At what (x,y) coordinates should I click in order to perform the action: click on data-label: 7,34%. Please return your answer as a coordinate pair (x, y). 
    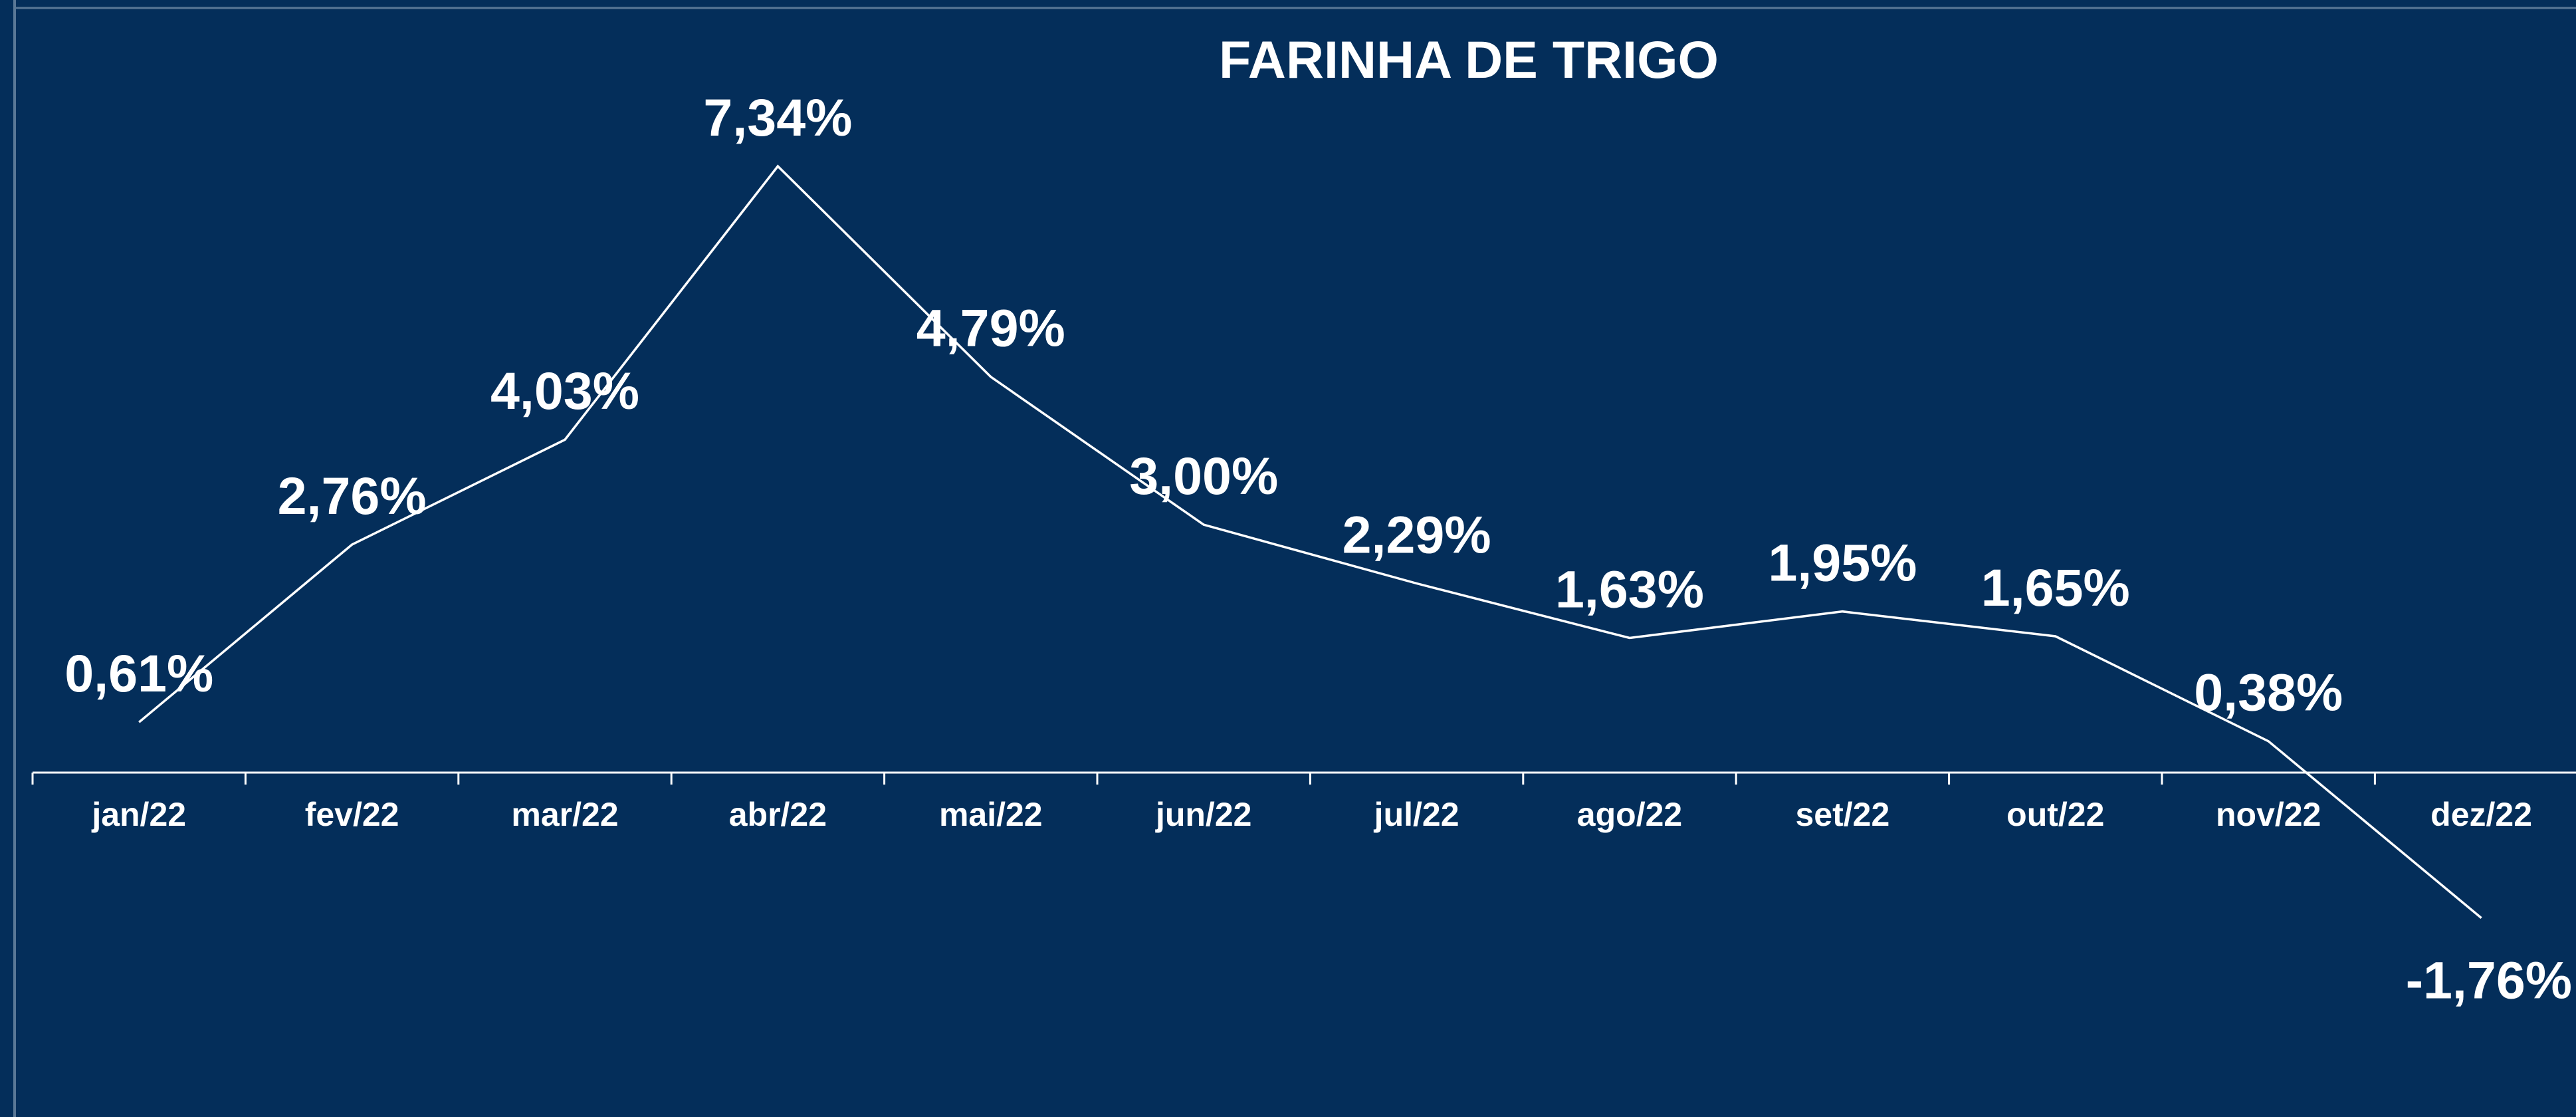
    Looking at the image, I should click on (777, 117).